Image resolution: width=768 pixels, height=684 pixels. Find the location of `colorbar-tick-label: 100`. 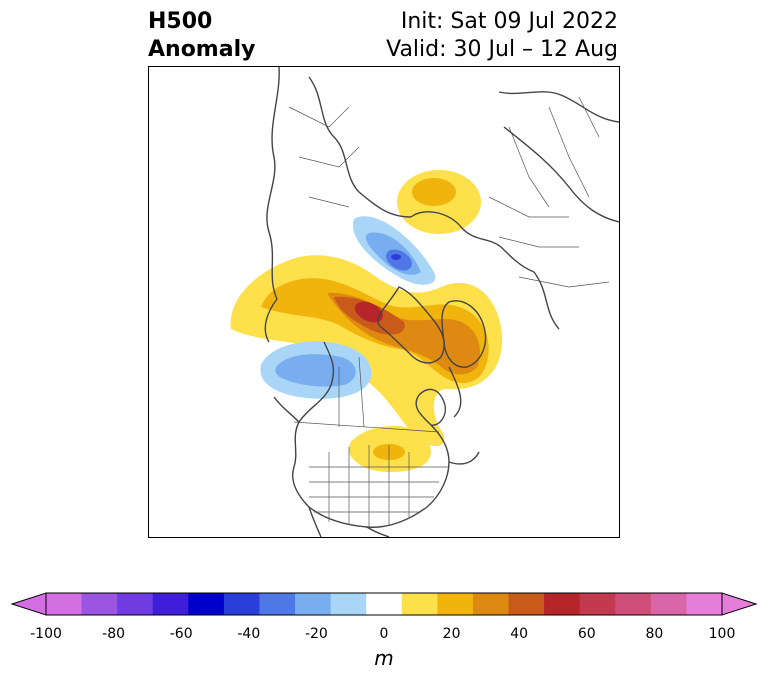

colorbar-tick-label: 100 is located at coordinates (722, 634).